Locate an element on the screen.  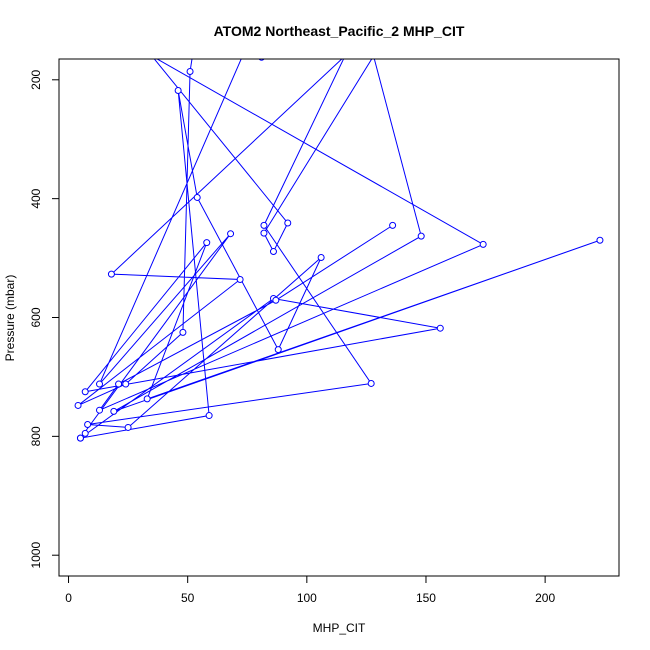
y-tick-label: 800 is located at coordinates (36, 436).